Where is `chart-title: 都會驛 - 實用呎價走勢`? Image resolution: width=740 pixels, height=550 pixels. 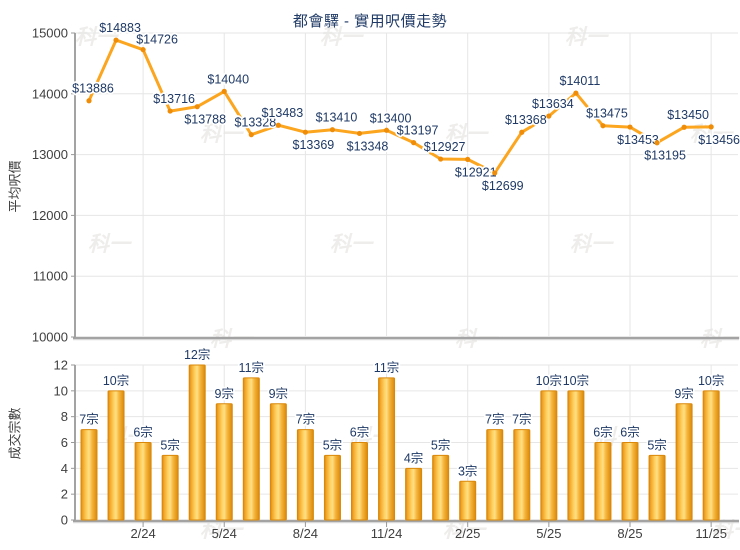
chart-title: 都會驛 - 實用呎價走勢 is located at coordinates (370, 21).